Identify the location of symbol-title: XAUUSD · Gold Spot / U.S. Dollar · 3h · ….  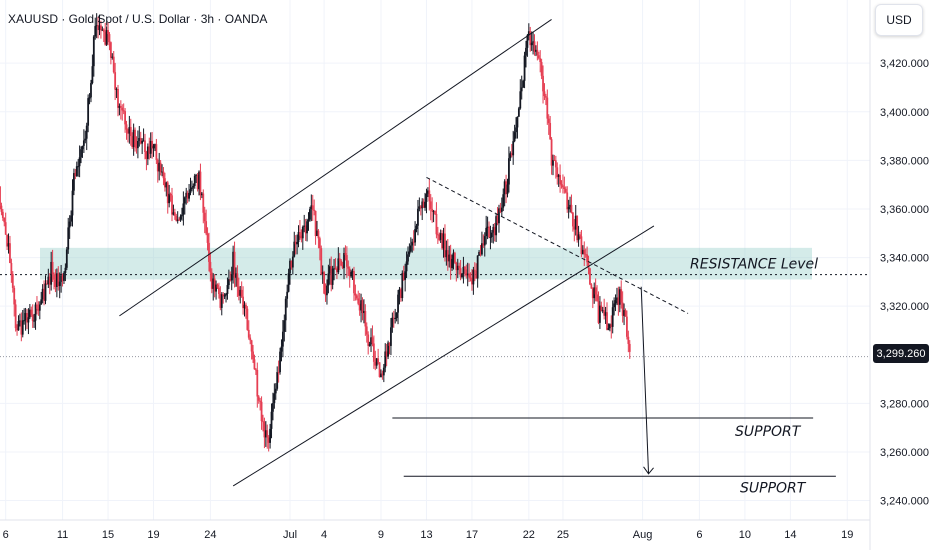
(138, 19).